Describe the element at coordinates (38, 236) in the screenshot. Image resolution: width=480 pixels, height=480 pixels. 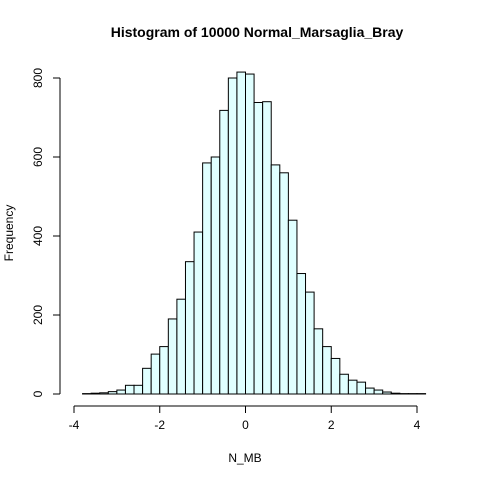
I see `y-tick-label: 400` at that location.